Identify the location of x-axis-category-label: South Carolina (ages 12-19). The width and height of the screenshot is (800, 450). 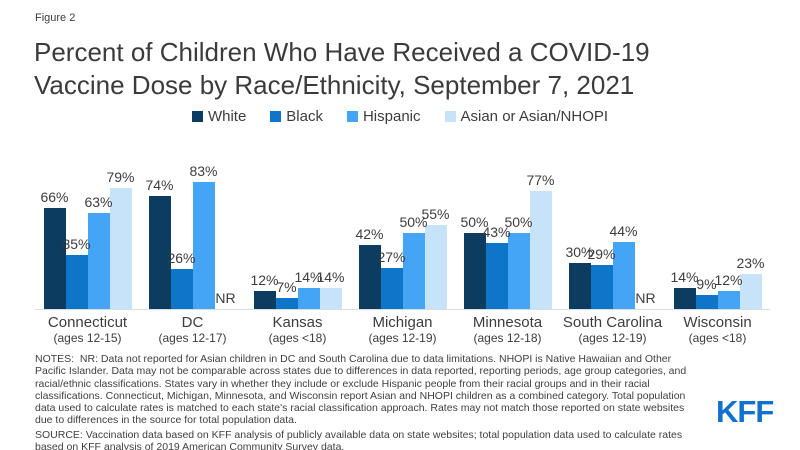
(612, 330).